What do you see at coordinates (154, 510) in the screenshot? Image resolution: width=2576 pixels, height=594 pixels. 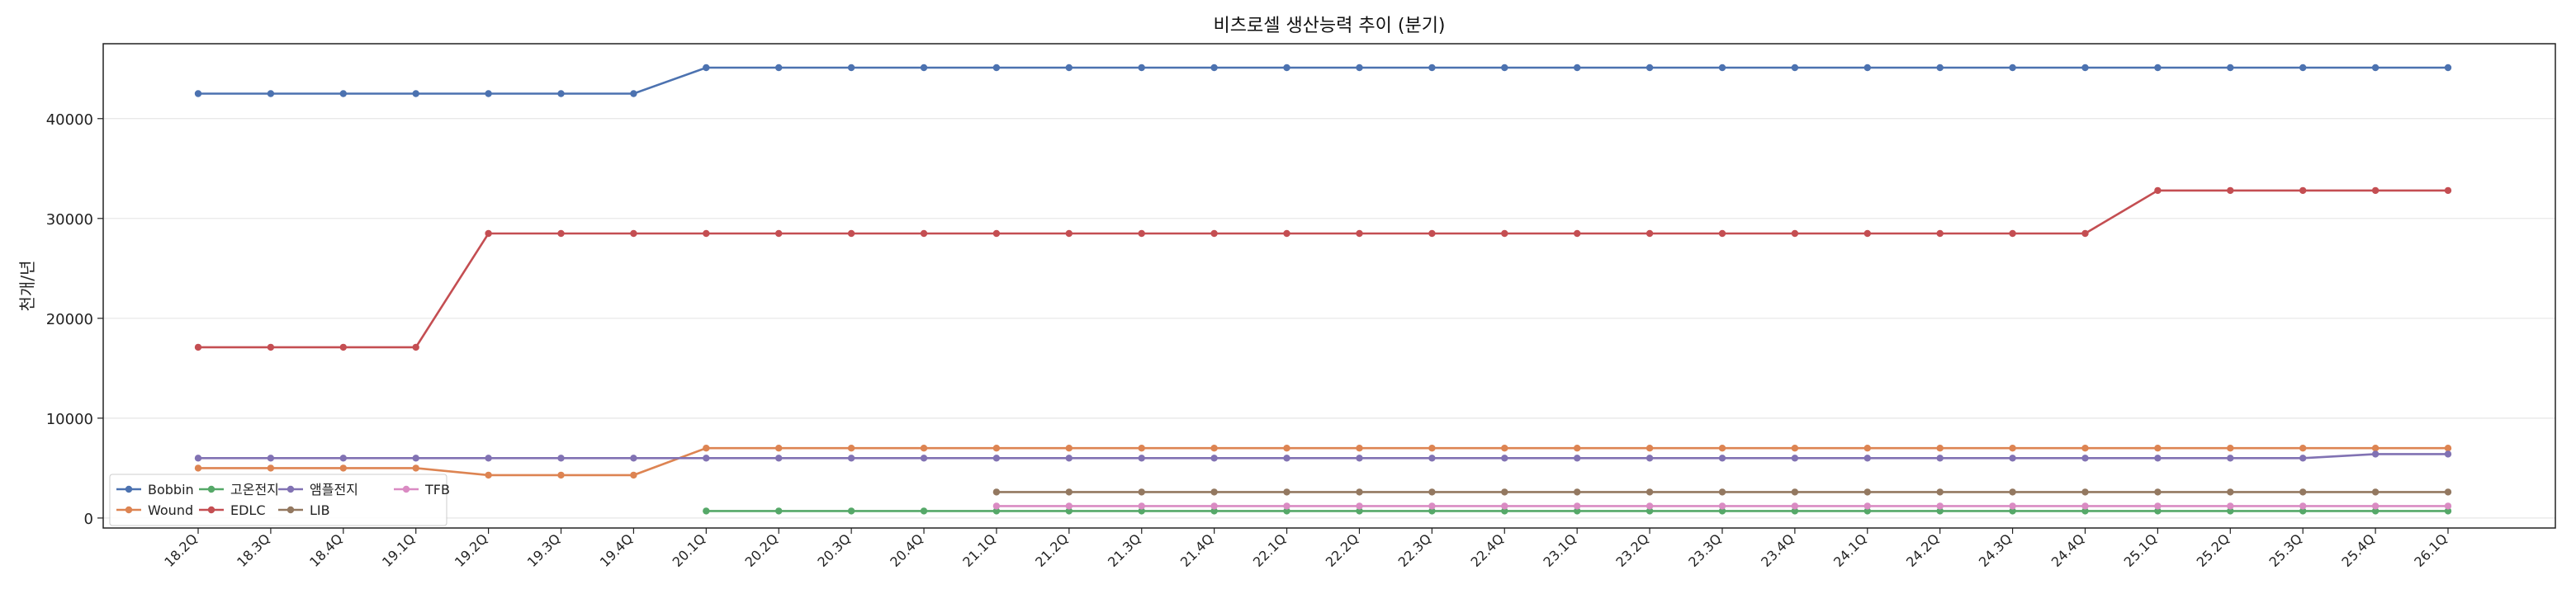 I see `legend-item: Wound` at bounding box center [154, 510].